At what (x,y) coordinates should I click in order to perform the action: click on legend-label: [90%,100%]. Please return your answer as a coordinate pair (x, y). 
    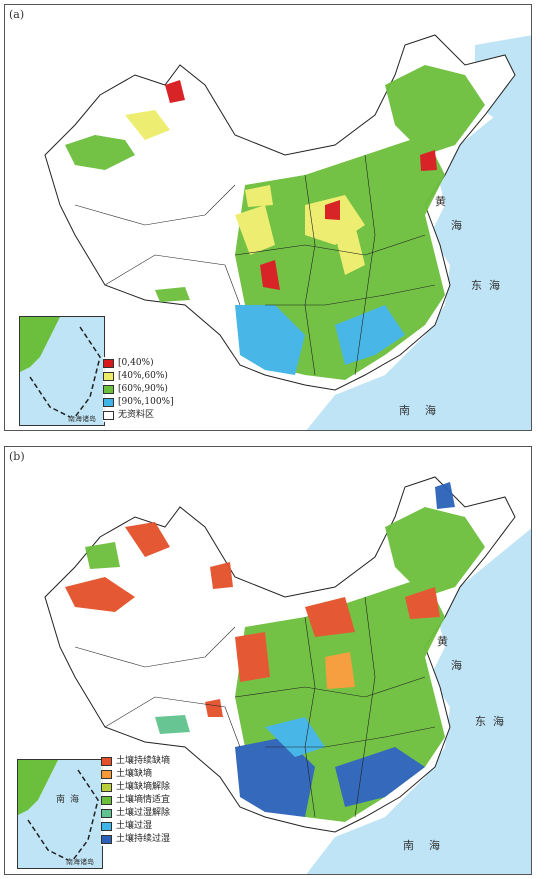
    Looking at the image, I should click on (146, 402).